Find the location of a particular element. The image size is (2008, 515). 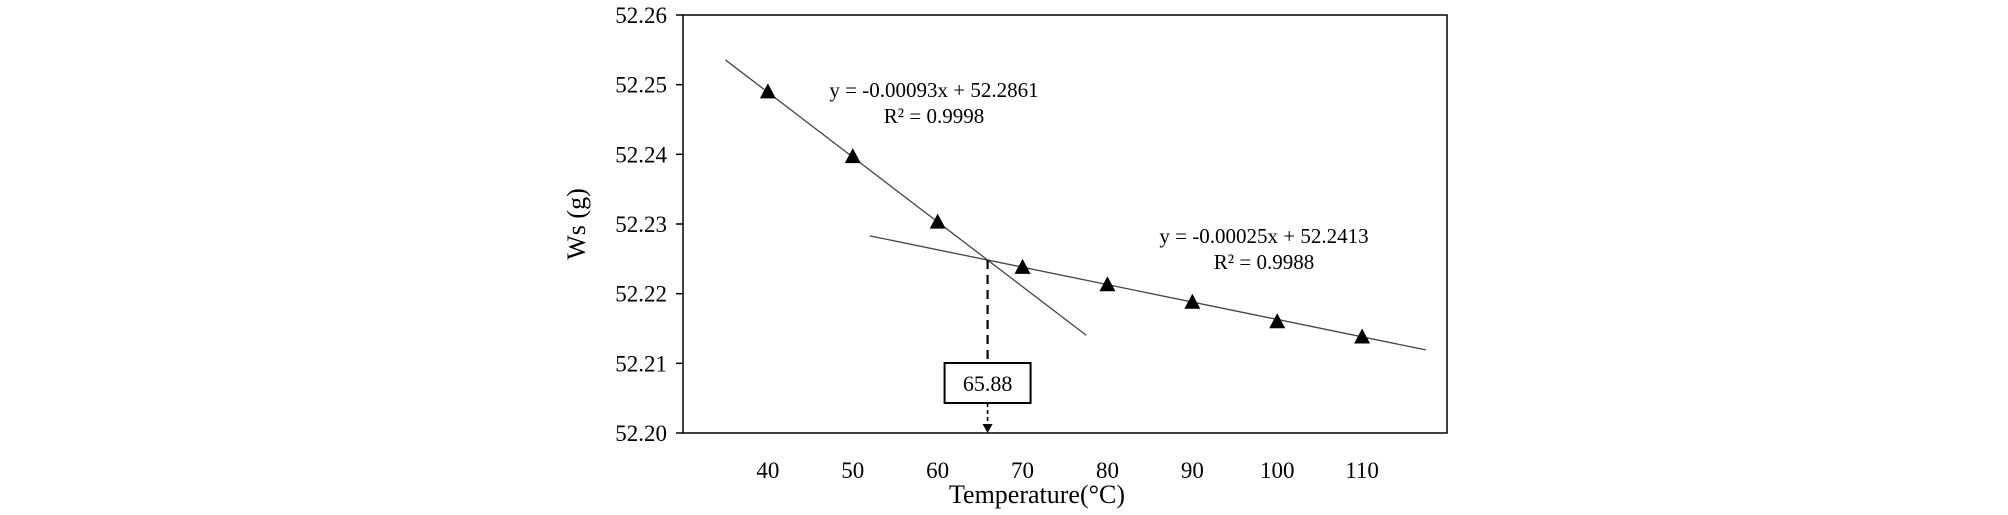

x-tick-label: 110 is located at coordinates (1362, 470).